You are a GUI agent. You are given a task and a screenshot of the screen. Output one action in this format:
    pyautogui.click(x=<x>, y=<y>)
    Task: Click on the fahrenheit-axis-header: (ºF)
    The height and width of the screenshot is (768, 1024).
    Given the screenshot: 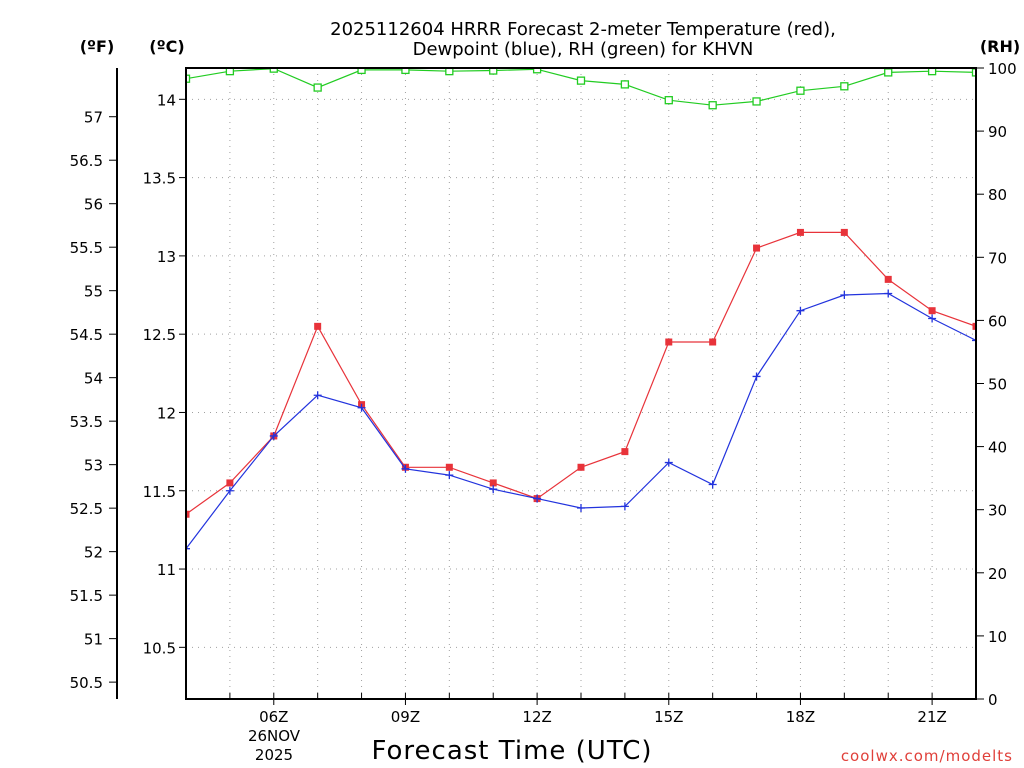 What is the action you would take?
    pyautogui.click(x=97, y=46)
    